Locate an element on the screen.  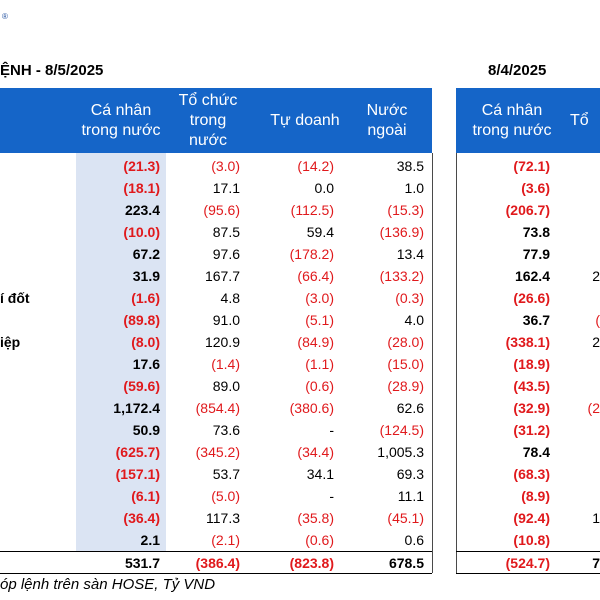
cell-left-1: 117.3 is located at coordinates (223, 518).